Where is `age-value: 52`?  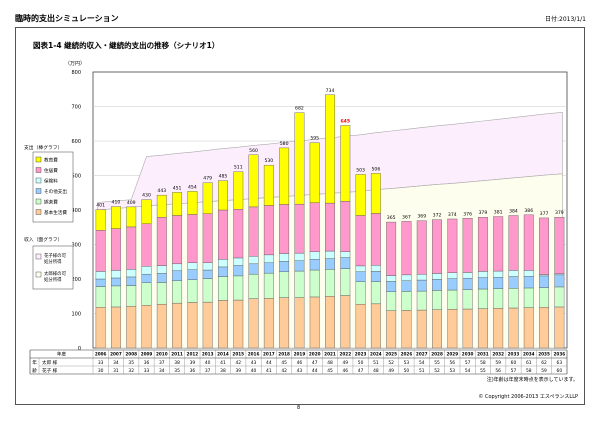
age-value: 52 is located at coordinates (437, 371).